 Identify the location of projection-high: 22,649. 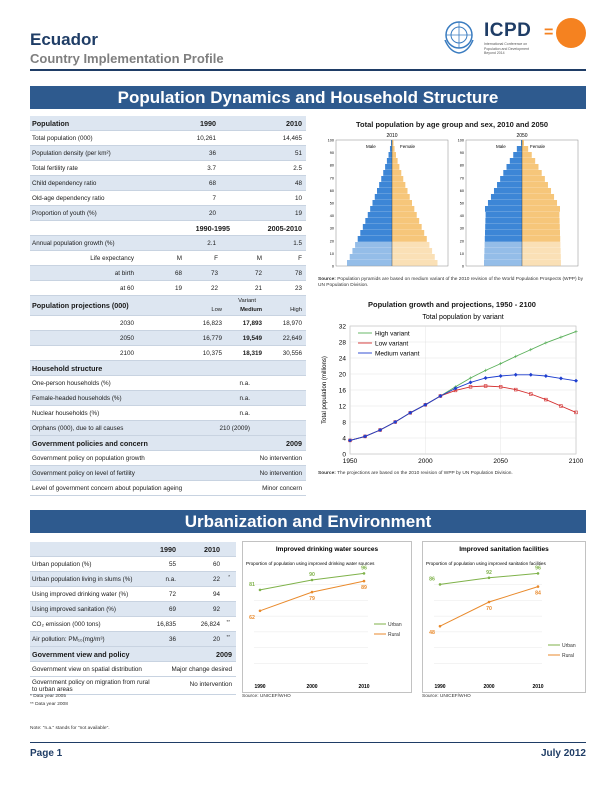
(292, 338).